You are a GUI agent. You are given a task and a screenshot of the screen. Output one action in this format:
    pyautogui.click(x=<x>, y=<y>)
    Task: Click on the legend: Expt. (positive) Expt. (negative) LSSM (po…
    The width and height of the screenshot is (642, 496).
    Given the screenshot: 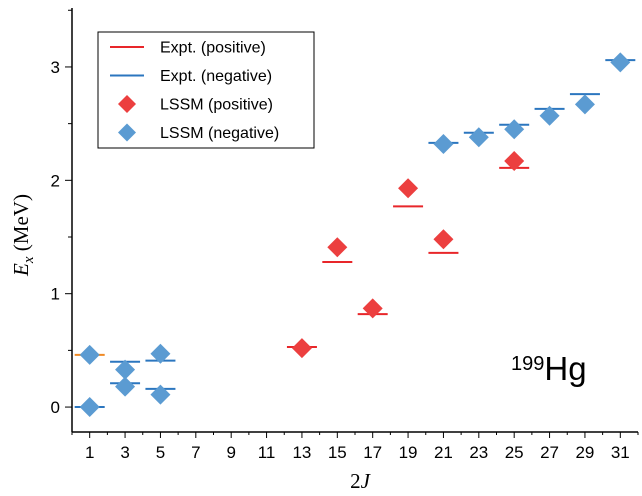 What is the action you would take?
    pyautogui.click(x=206, y=90)
    